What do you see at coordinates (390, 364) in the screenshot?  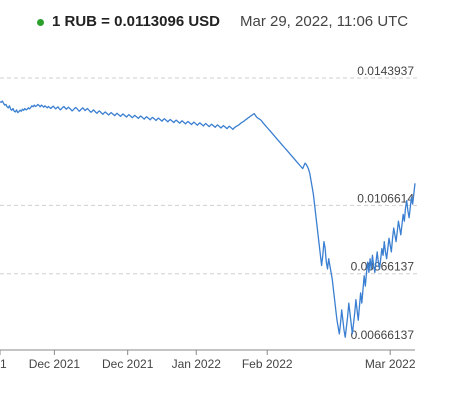 I see `x-tick-label: Mar 2022` at bounding box center [390, 364].